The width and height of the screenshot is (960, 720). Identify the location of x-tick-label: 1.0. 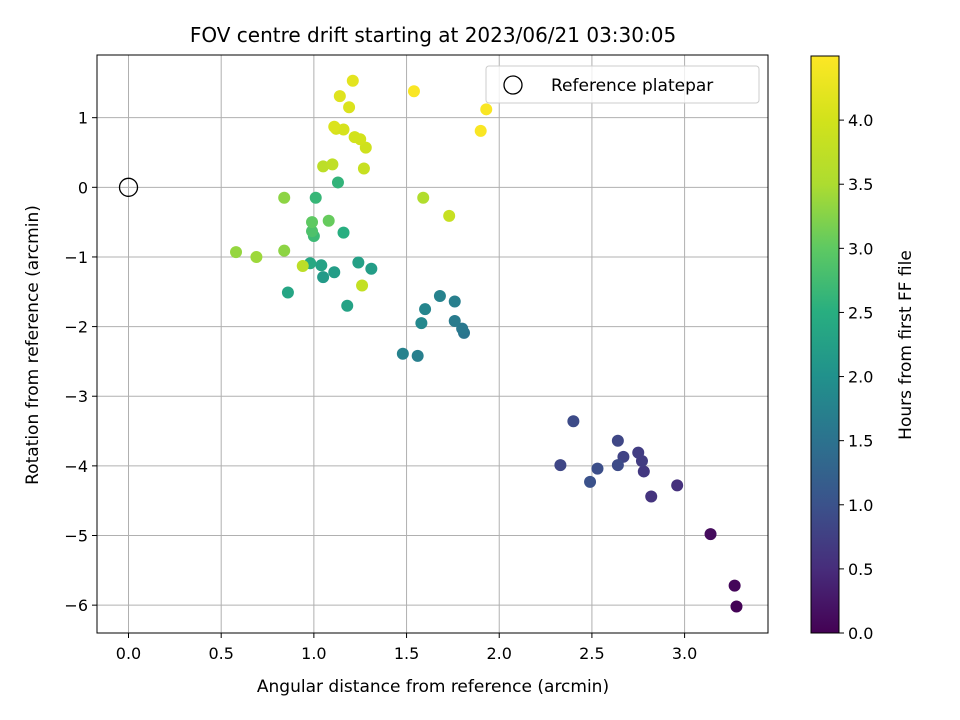
(313, 653).